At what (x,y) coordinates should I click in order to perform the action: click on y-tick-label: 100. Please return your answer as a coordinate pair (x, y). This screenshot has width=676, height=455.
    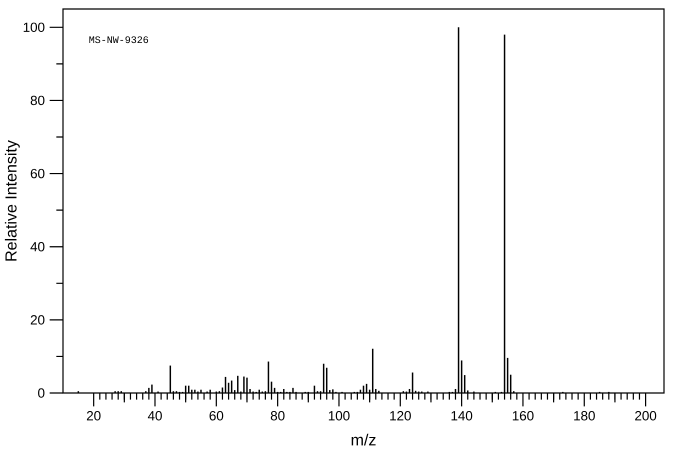
    Looking at the image, I should click on (34, 27).